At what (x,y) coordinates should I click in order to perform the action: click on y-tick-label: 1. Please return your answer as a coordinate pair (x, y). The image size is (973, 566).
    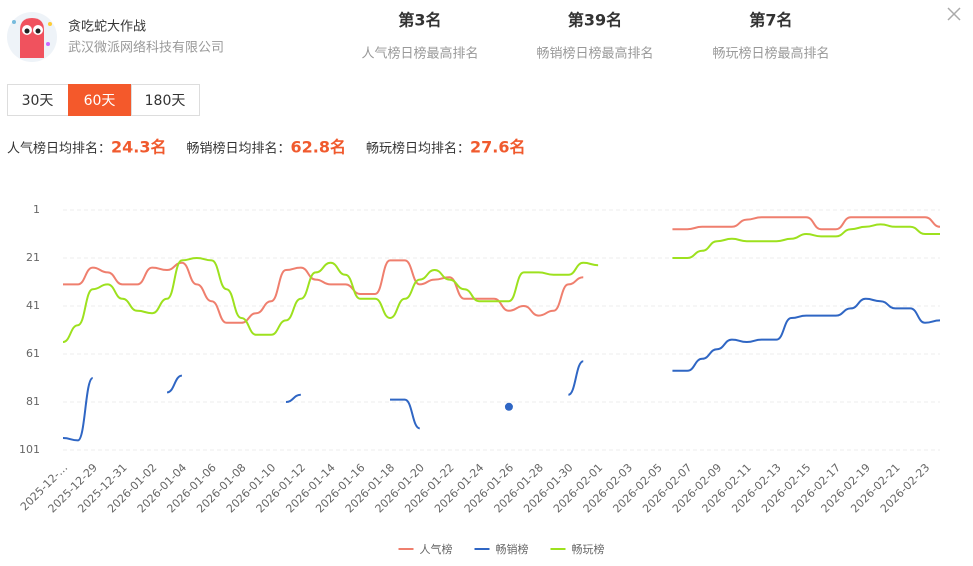
    Looking at the image, I should click on (36, 209).